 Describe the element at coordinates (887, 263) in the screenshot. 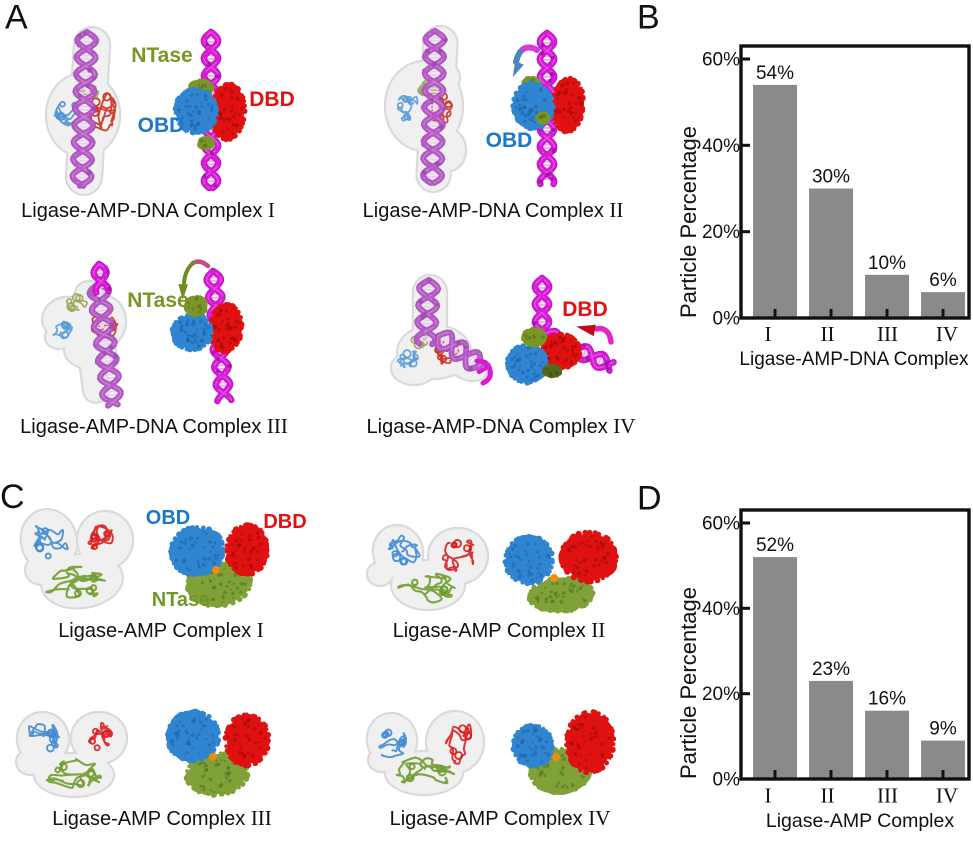

I see `svg-text: 10%` at that location.